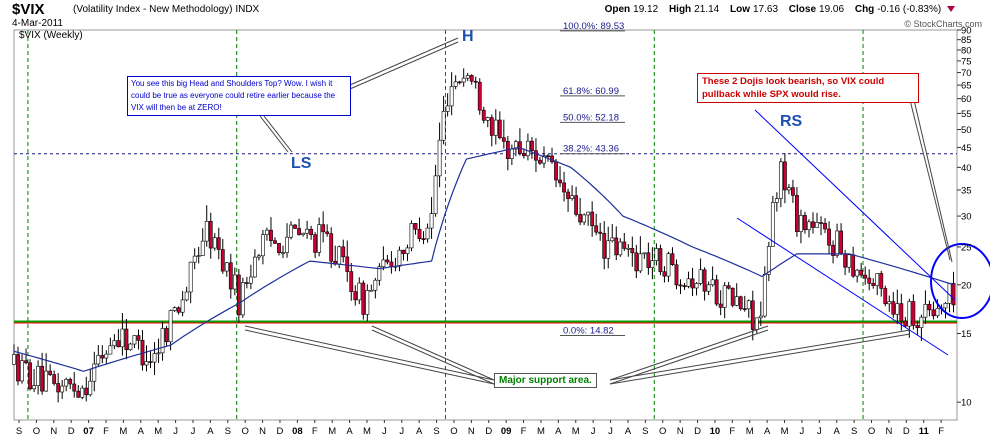 This screenshot has width=990, height=438. What do you see at coordinates (966, 247) in the screenshot?
I see `y-tick-label: 25` at bounding box center [966, 247].